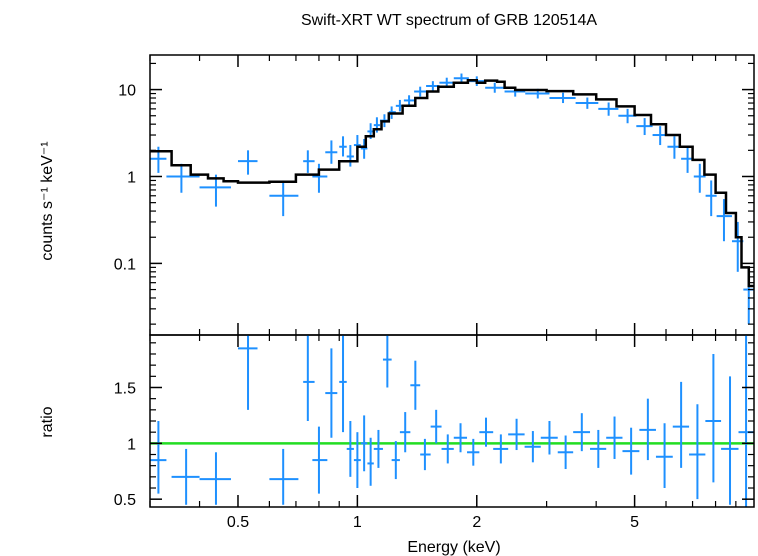 The height and width of the screenshot is (556, 758). Describe the element at coordinates (634, 522) in the screenshot. I see `x-tick-label: 5` at that location.